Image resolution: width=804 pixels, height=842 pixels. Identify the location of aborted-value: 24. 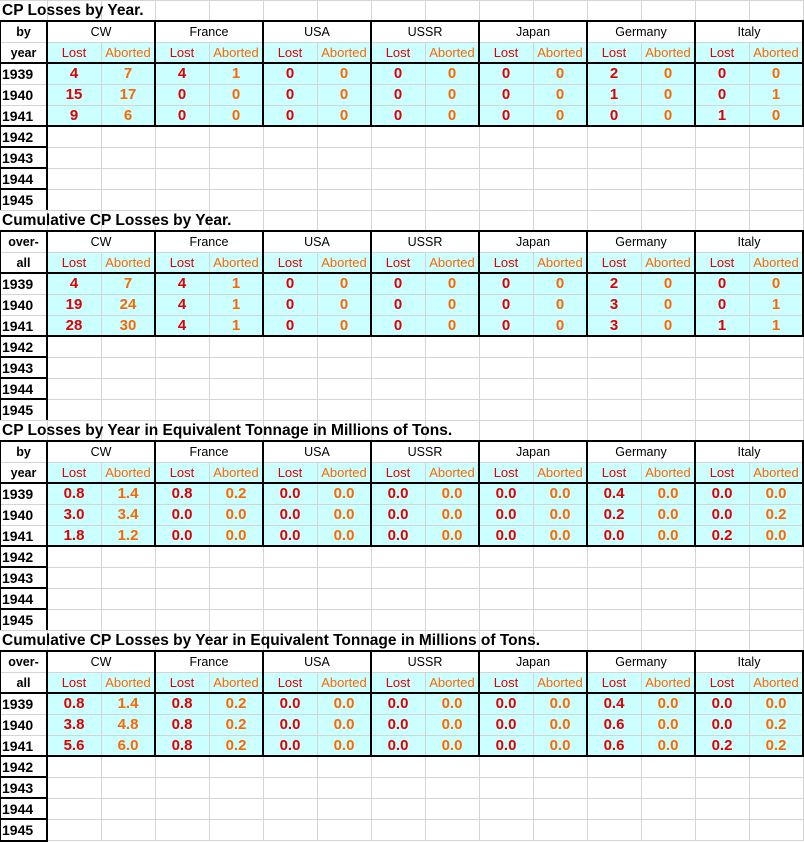
(128, 304).